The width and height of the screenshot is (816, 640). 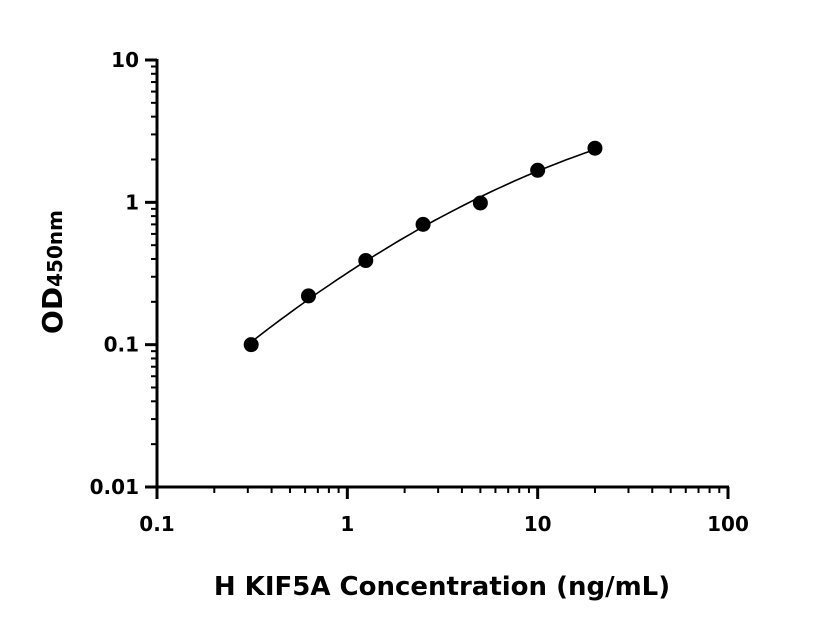 What do you see at coordinates (55, 248) in the screenshot?
I see `y-axis-label-subscript: 450nm` at bounding box center [55, 248].